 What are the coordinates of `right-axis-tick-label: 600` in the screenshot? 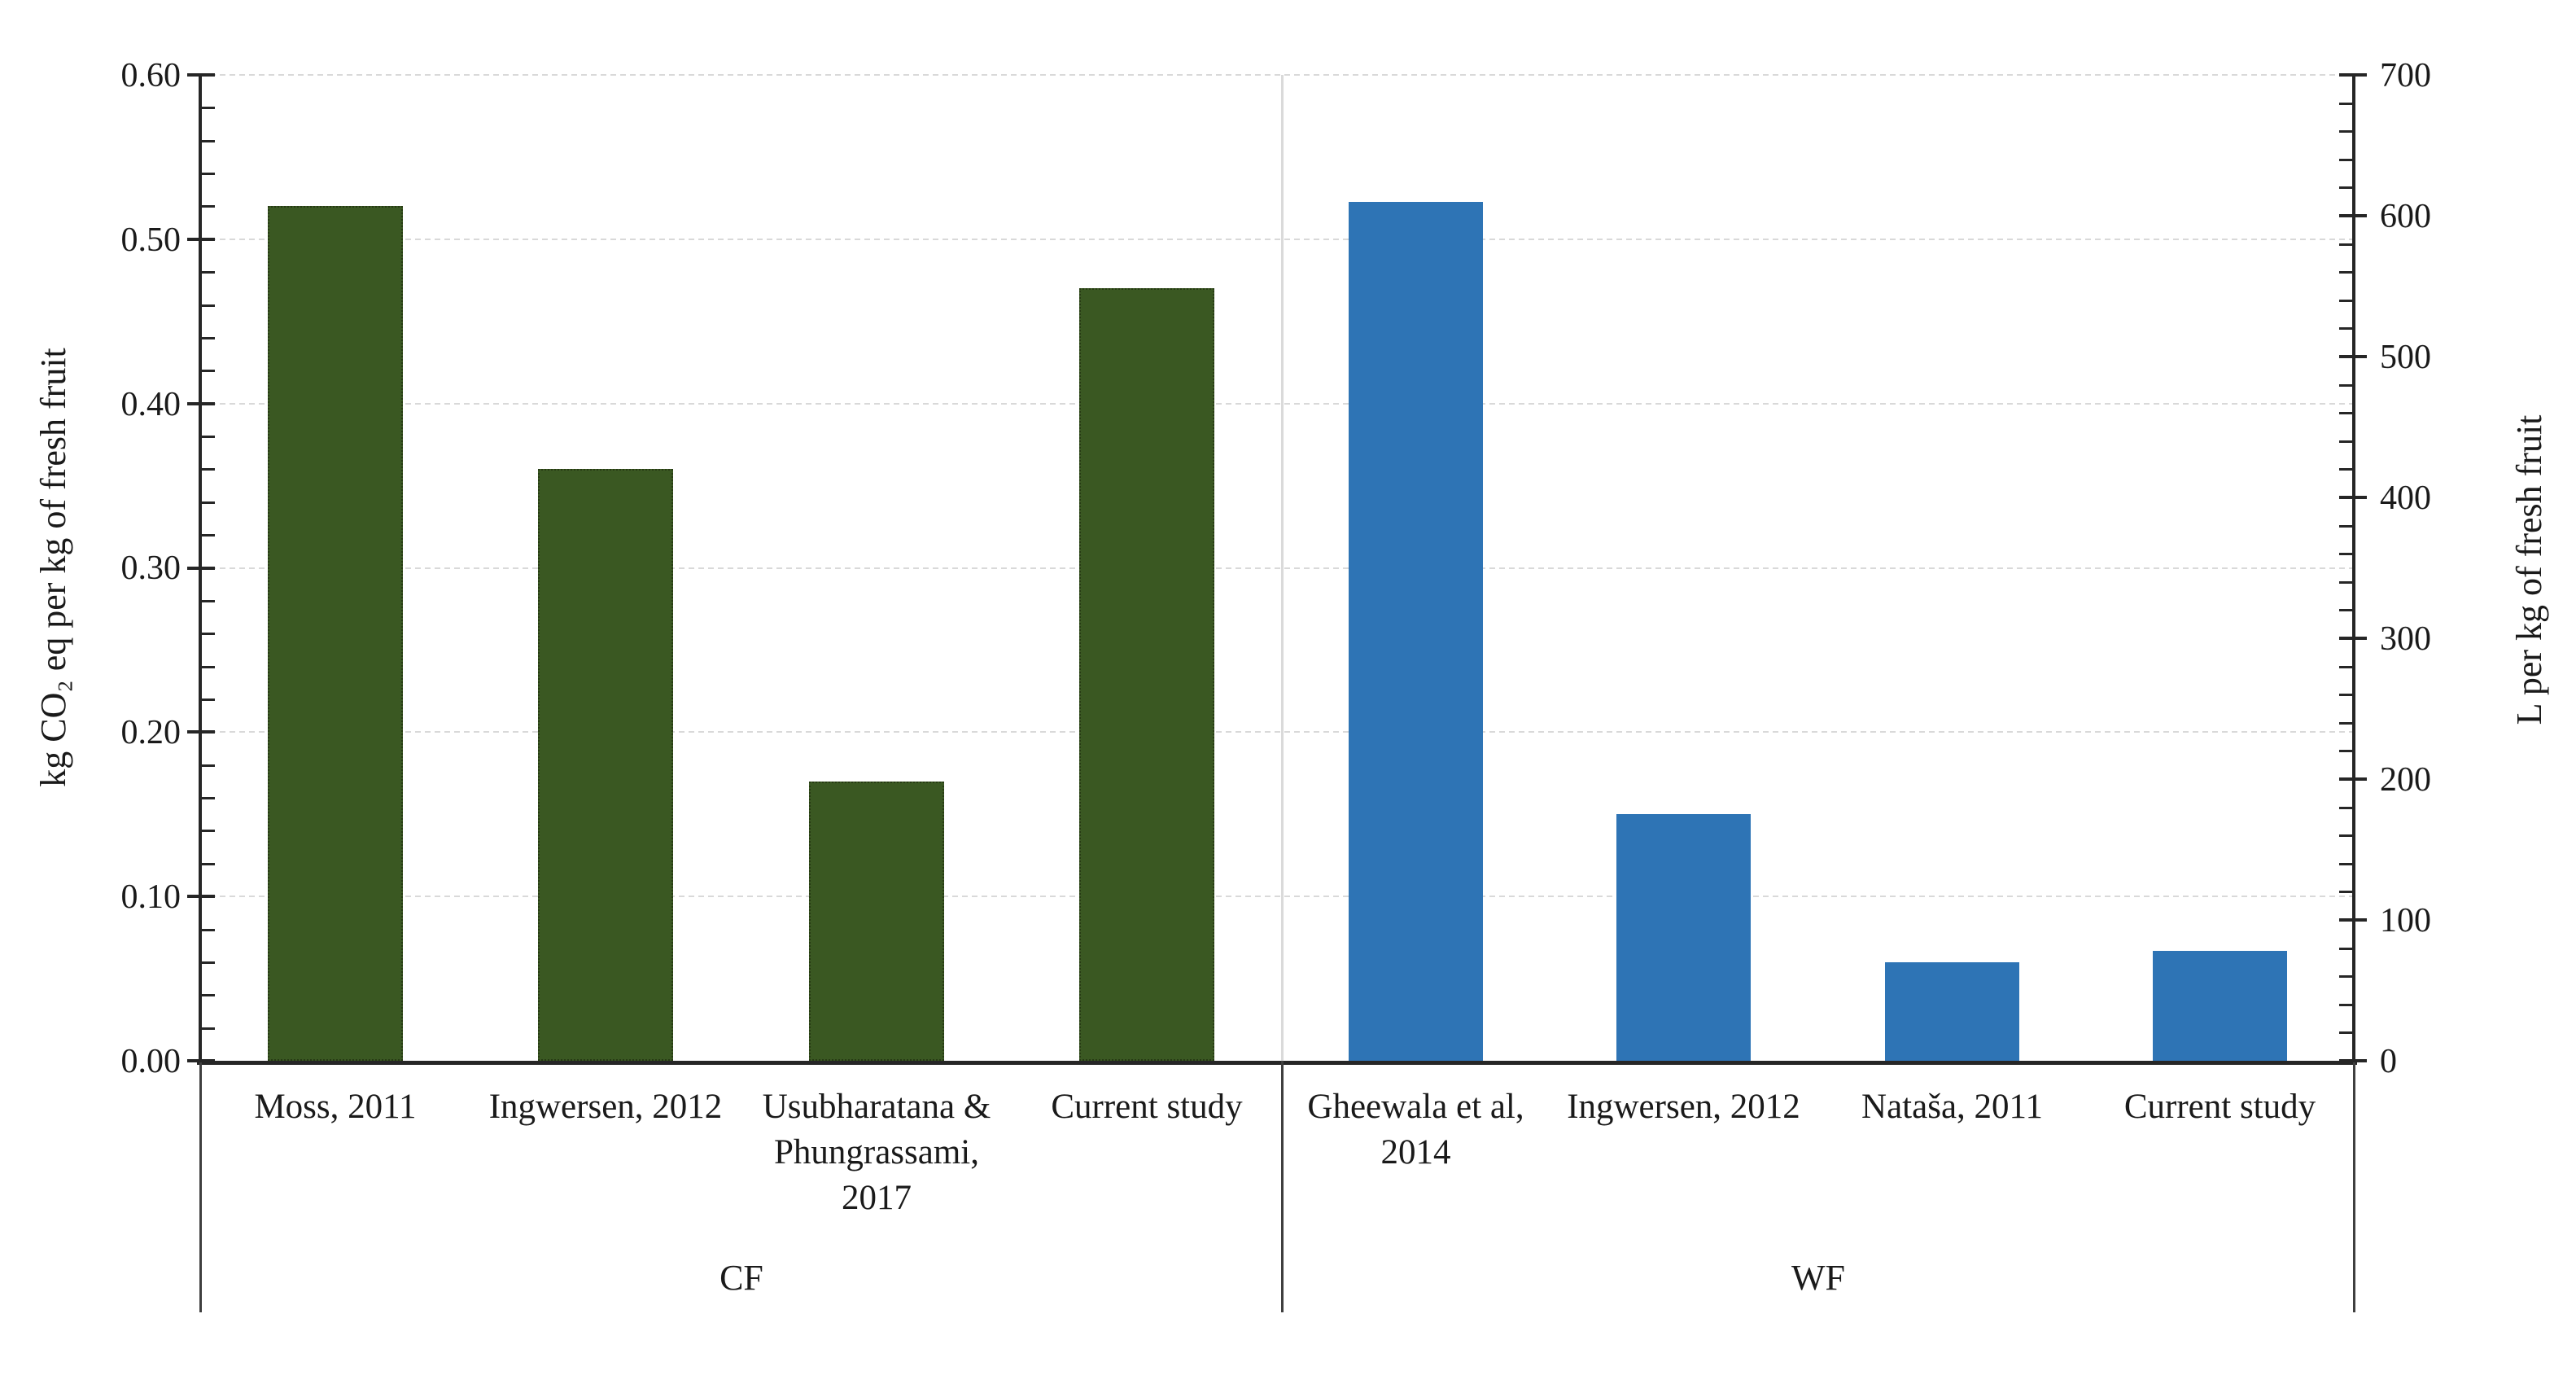 It's located at (2405, 216).